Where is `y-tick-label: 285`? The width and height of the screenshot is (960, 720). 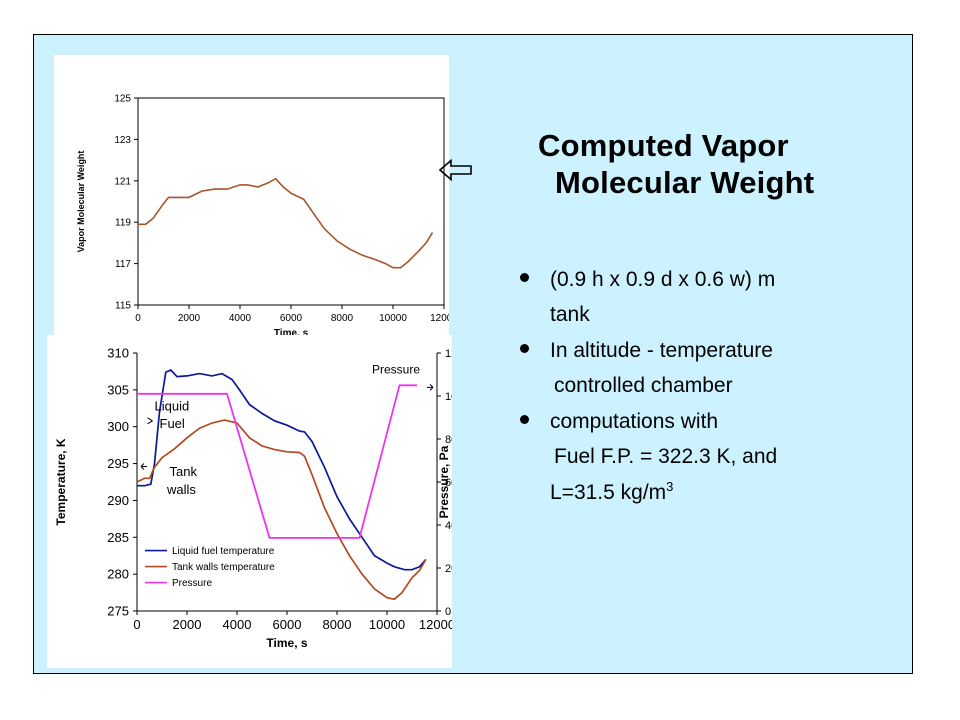
y-tick-label: 285 is located at coordinates (118, 537).